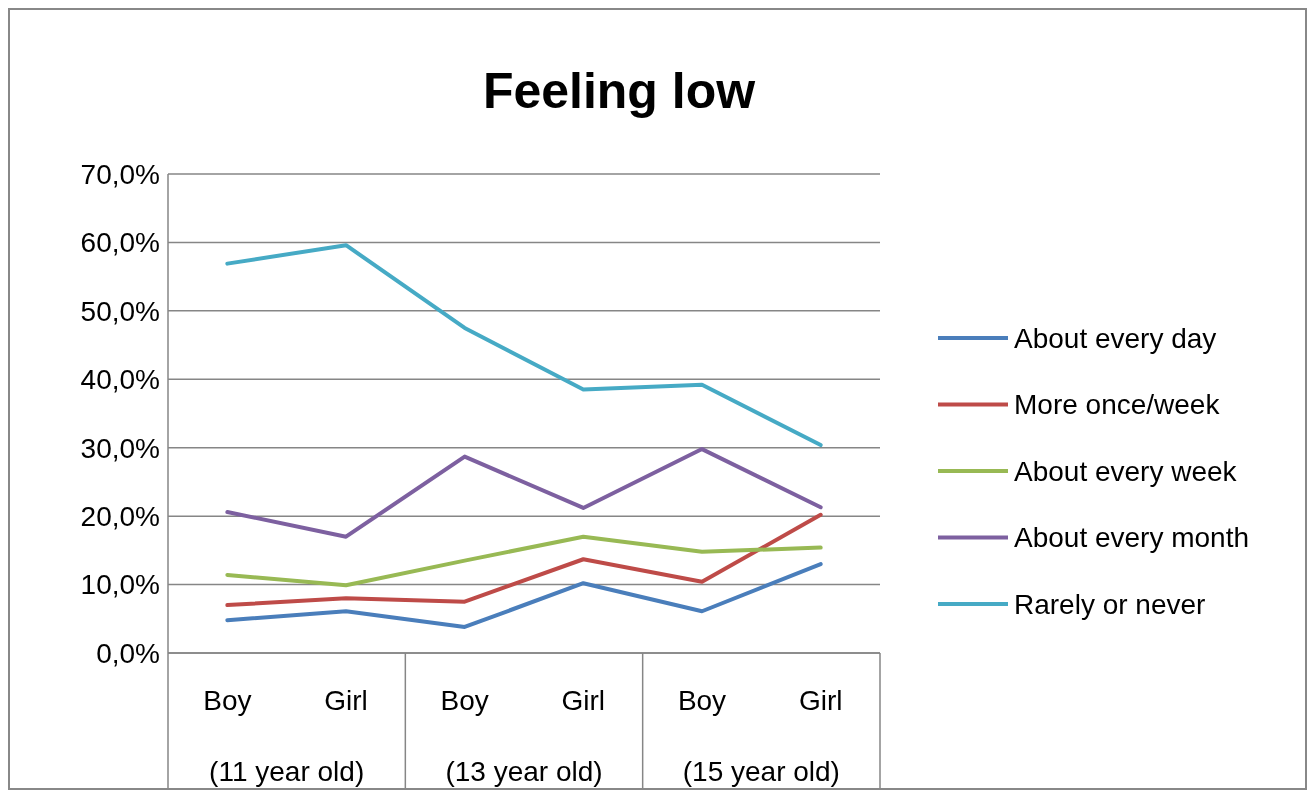  What do you see at coordinates (1110, 604) in the screenshot?
I see `legend-label: Rarely or never` at bounding box center [1110, 604].